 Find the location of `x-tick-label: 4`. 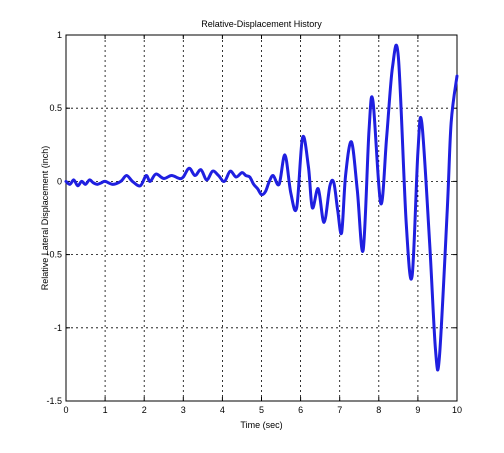

x-tick-label: 4 is located at coordinates (222, 410).